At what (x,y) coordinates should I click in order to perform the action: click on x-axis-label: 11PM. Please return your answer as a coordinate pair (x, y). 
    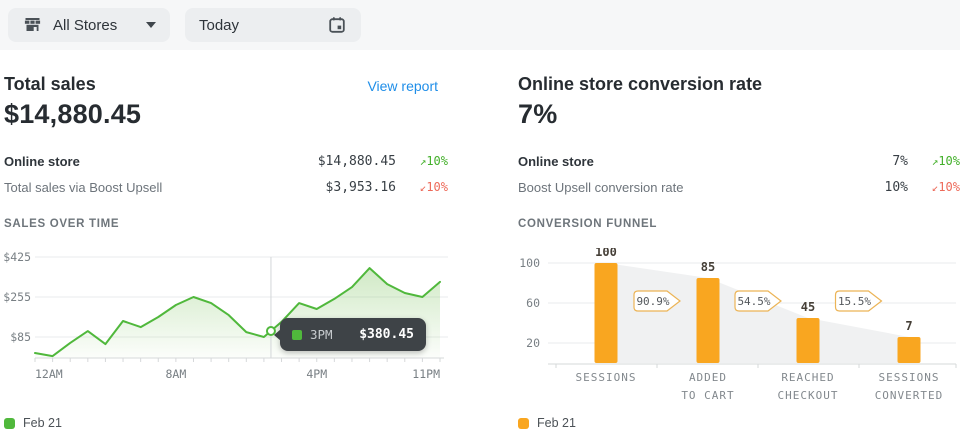
    Looking at the image, I should click on (426, 374).